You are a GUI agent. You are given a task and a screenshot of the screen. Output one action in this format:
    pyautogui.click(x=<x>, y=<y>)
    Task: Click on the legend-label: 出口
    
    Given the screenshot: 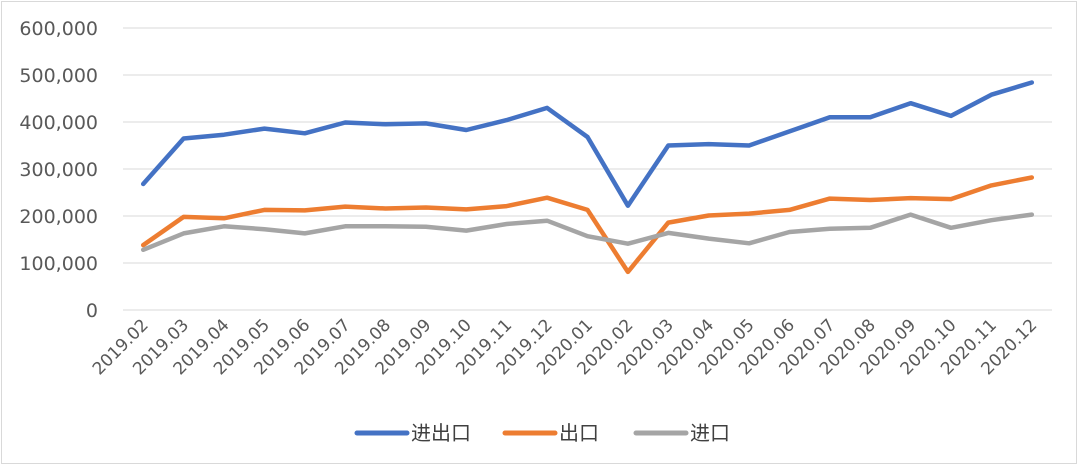 What is the action you would take?
    pyautogui.click(x=579, y=433)
    